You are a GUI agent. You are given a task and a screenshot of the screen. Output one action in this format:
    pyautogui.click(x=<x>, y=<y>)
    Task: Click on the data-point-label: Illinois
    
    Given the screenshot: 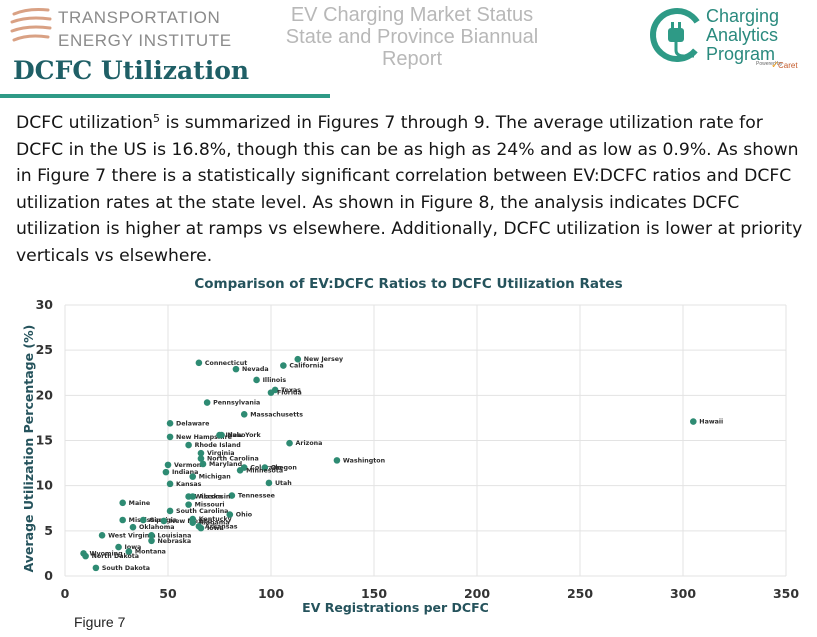 What is the action you would take?
    pyautogui.click(x=275, y=380)
    